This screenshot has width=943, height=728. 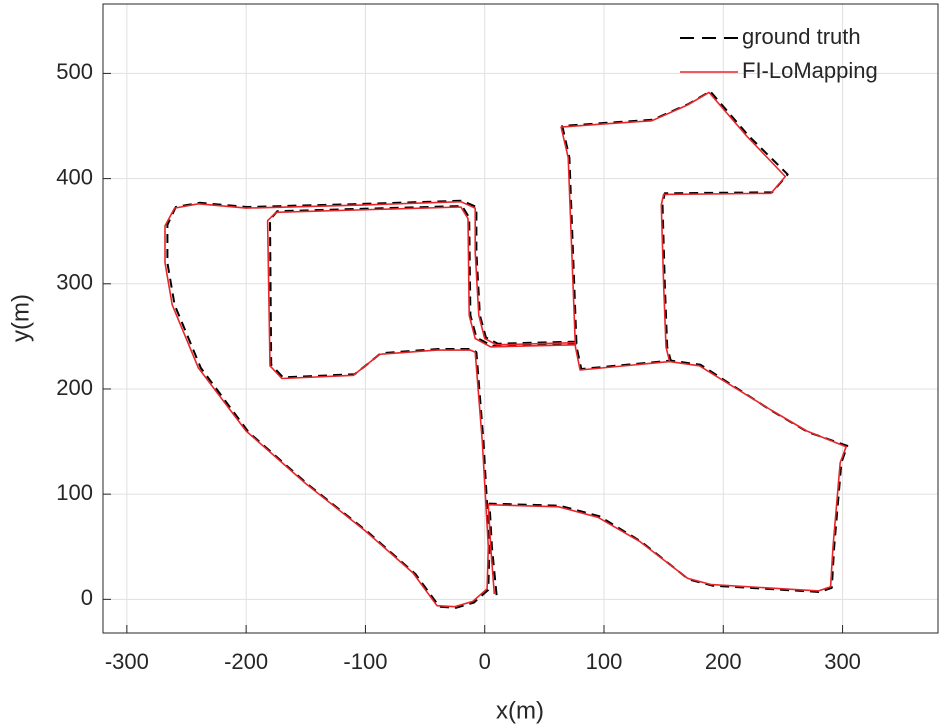 What do you see at coordinates (87, 597) in the screenshot?
I see `y-tick-label: 0` at bounding box center [87, 597].